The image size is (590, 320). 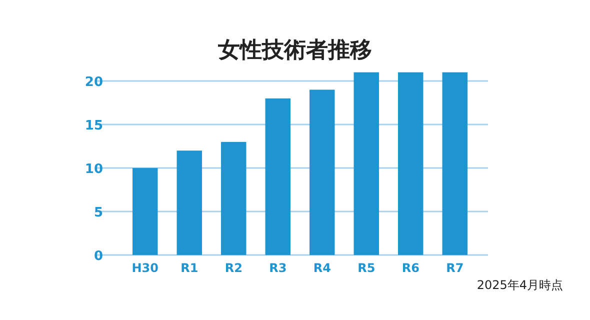 I want to click on x-tick-label: R2, so click(x=233, y=268).